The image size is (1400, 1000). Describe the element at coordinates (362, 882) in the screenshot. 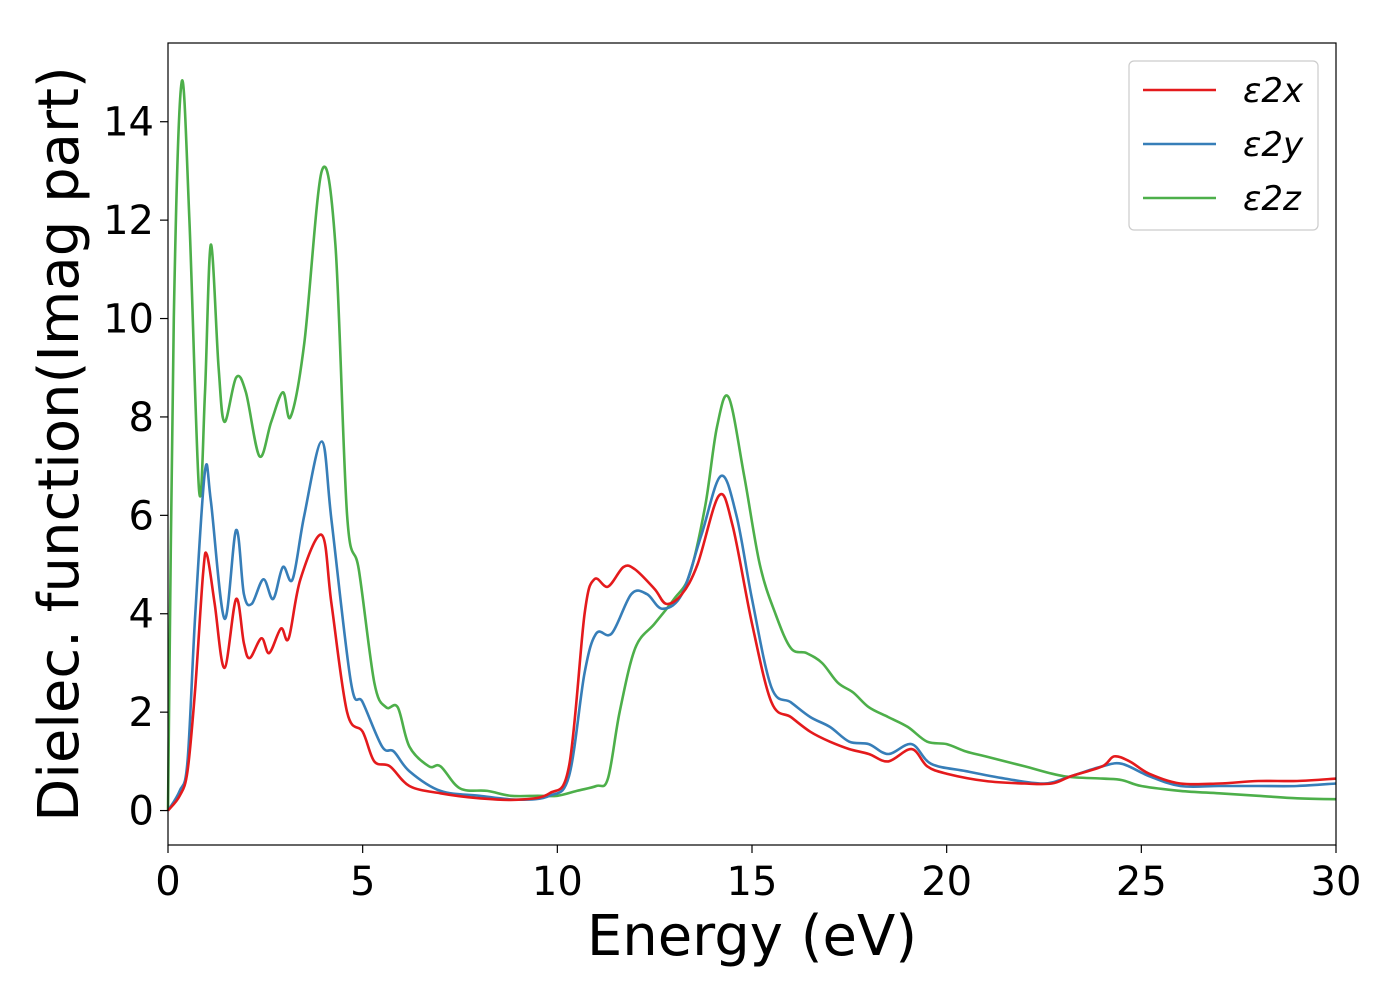

I see `x-tick-label: 5` at that location.